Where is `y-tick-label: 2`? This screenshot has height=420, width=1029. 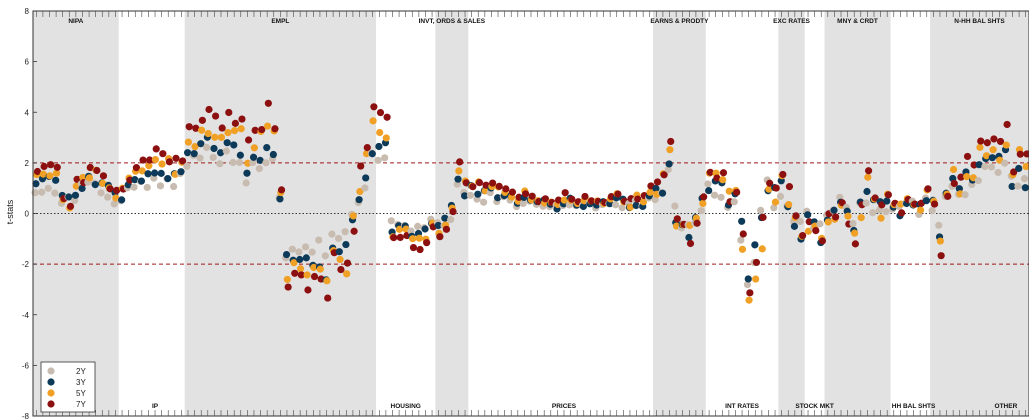
y-tick-label: 2 is located at coordinates (27, 163).